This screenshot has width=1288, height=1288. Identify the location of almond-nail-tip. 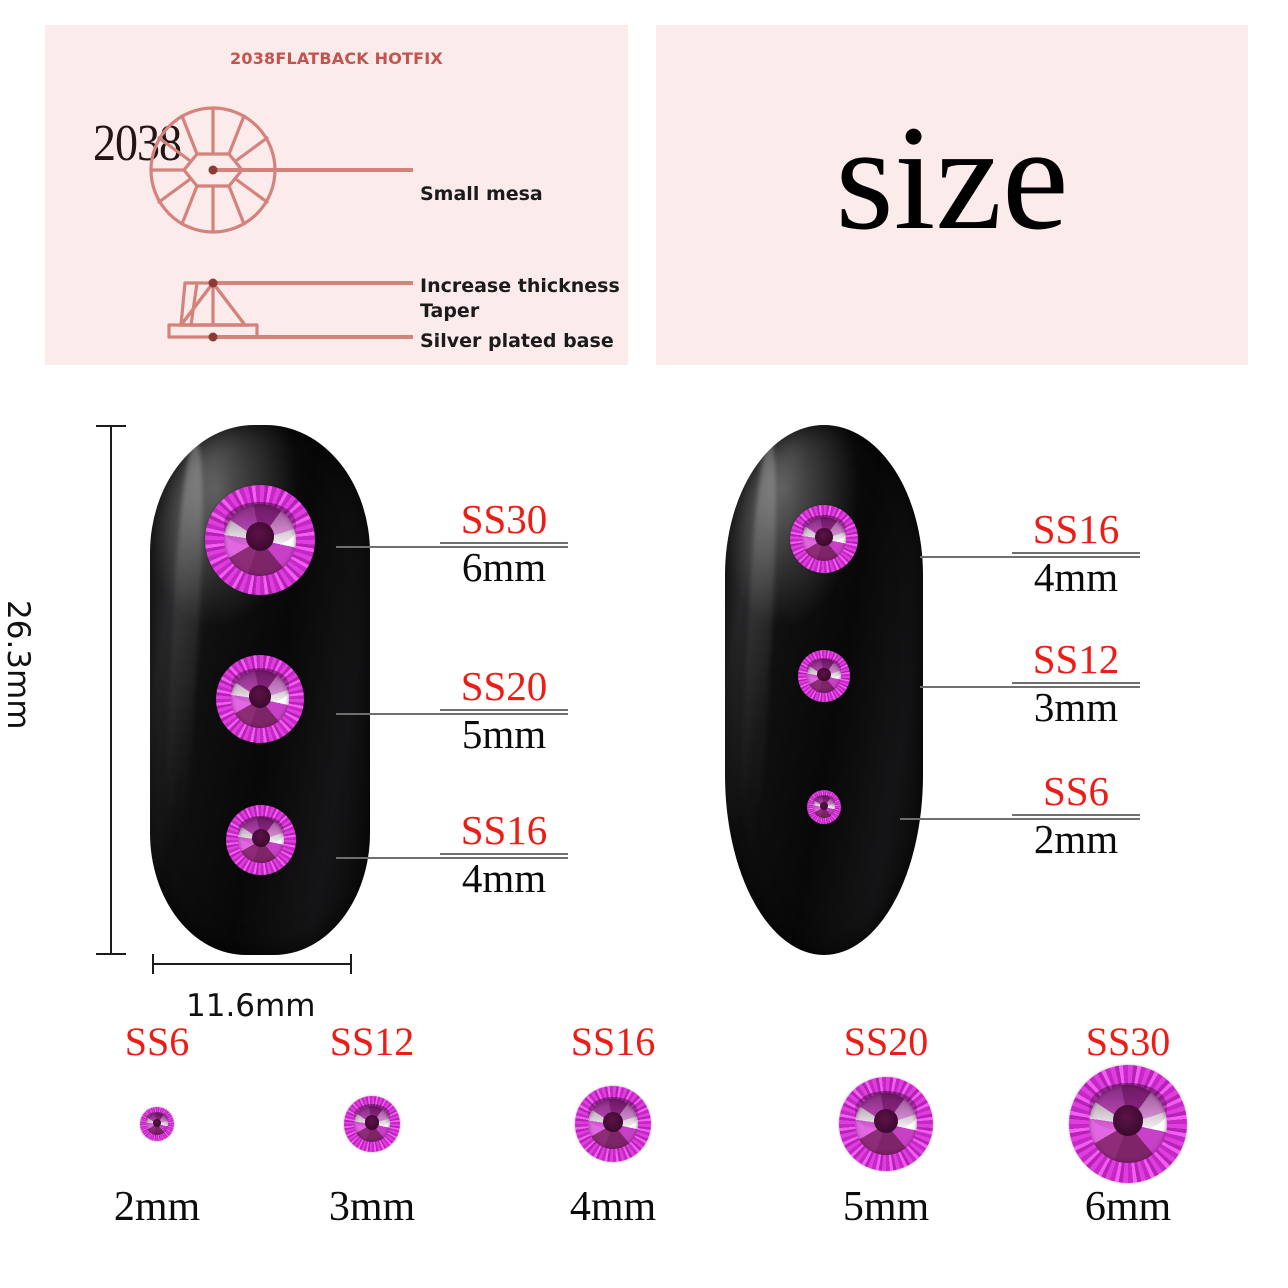
(824, 690).